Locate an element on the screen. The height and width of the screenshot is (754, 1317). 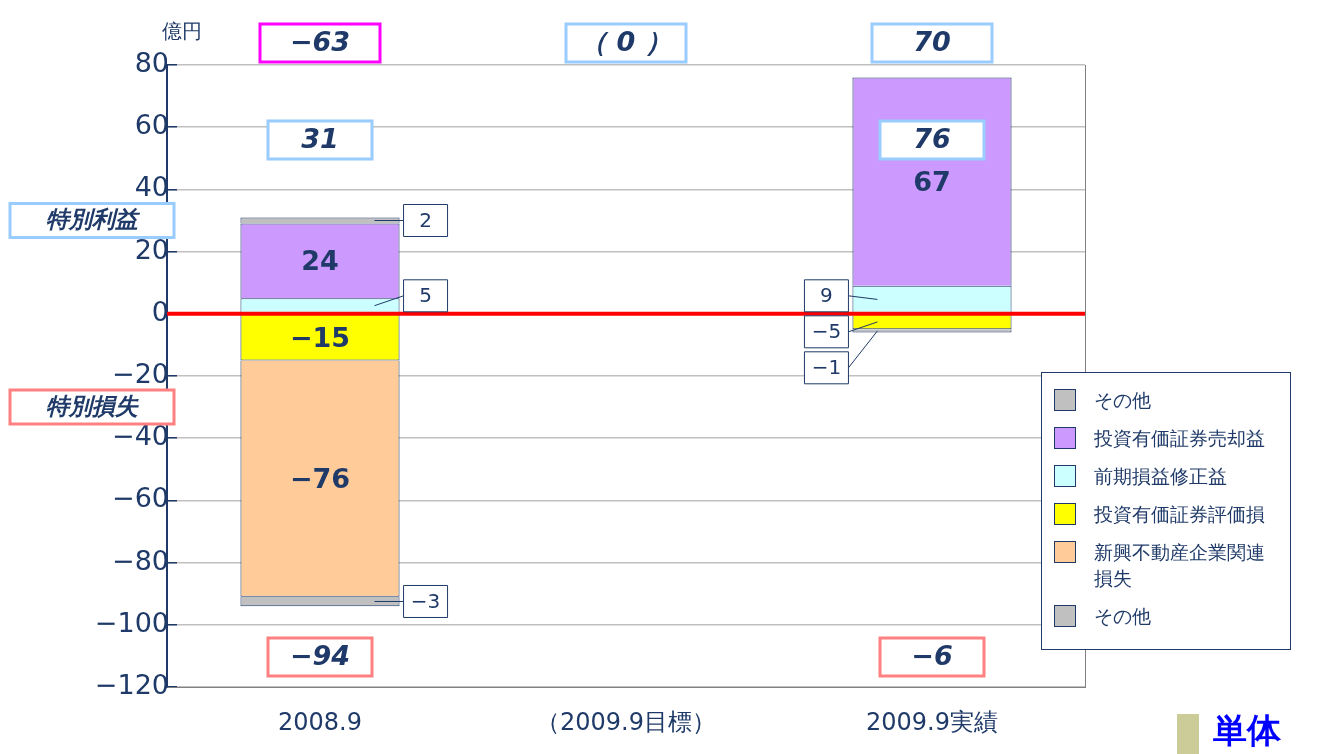
text: 70 is located at coordinates (932, 42).